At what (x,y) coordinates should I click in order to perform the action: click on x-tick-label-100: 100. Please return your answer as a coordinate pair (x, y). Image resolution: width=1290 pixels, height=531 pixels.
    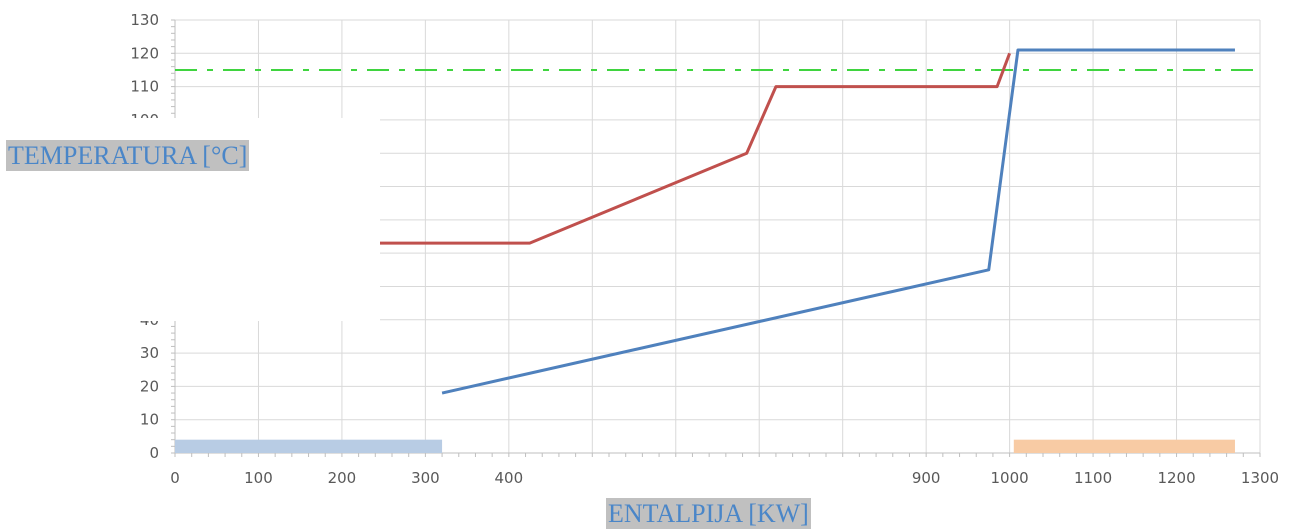
    Looking at the image, I should click on (258, 478).